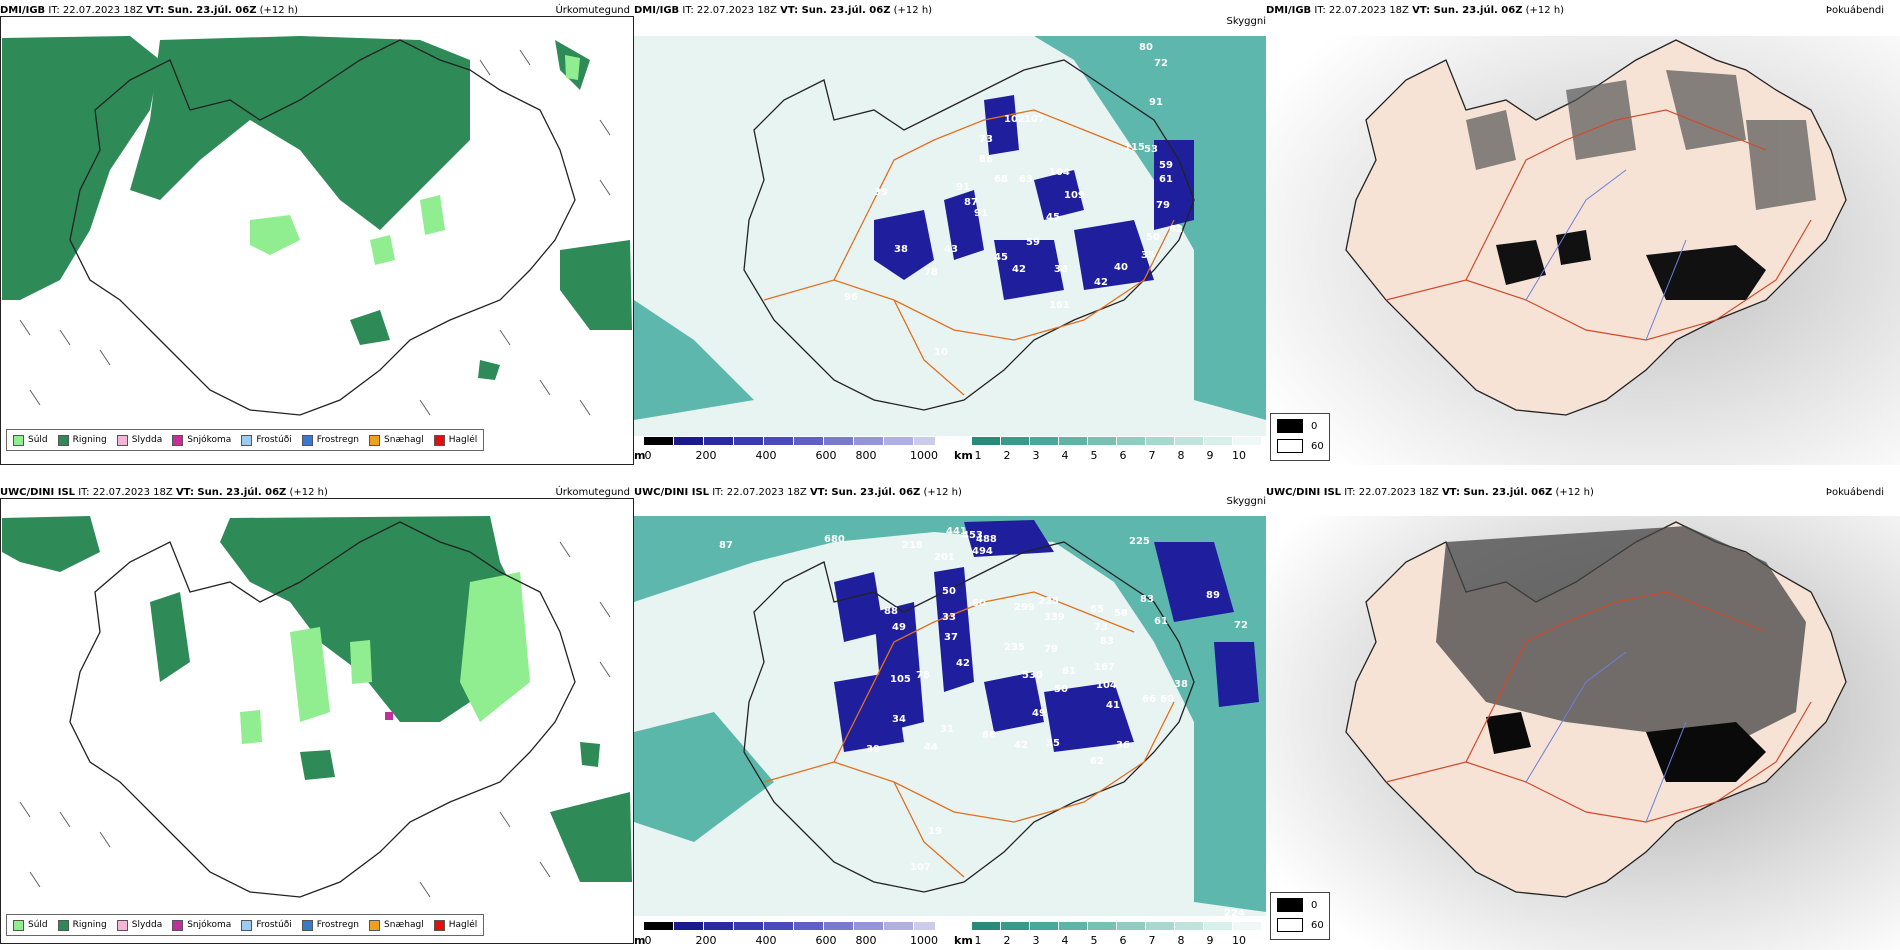 This screenshot has height=950, width=1900. Describe the element at coordinates (1032, 675) in the screenshot. I see `vis-label: 530` at that location.